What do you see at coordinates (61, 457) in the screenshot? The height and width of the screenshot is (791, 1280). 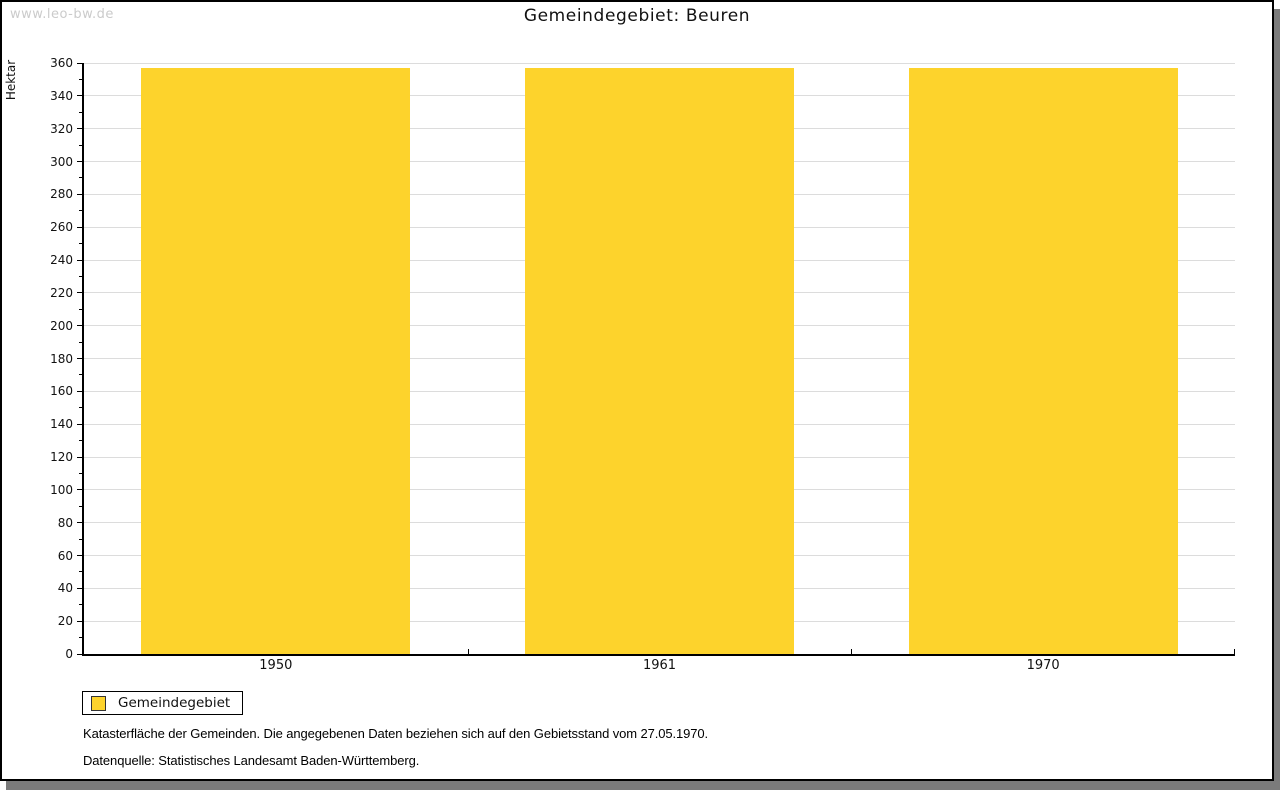 I see `y-tick-label: 120` at bounding box center [61, 457].